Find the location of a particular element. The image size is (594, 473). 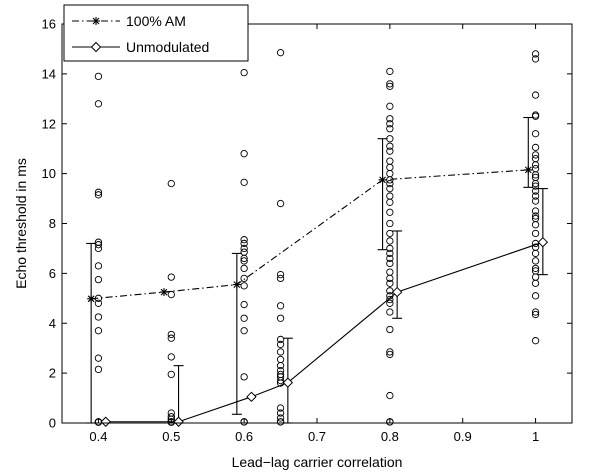

legend-label: Unmodulated is located at coordinates (167, 47).